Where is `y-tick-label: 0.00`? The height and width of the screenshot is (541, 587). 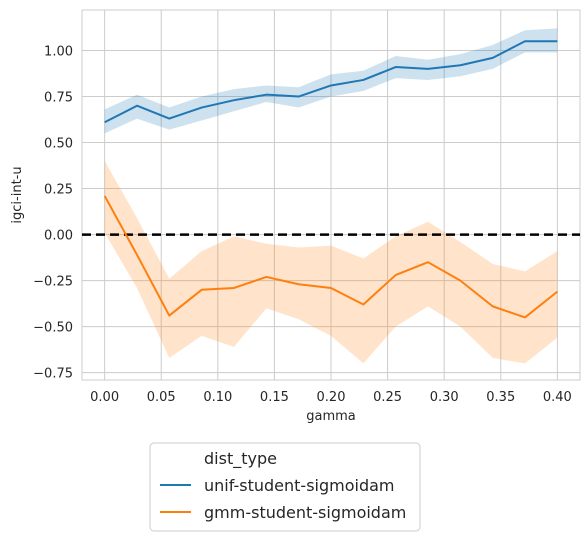 y-tick-label: 0.00 is located at coordinates (58, 236).